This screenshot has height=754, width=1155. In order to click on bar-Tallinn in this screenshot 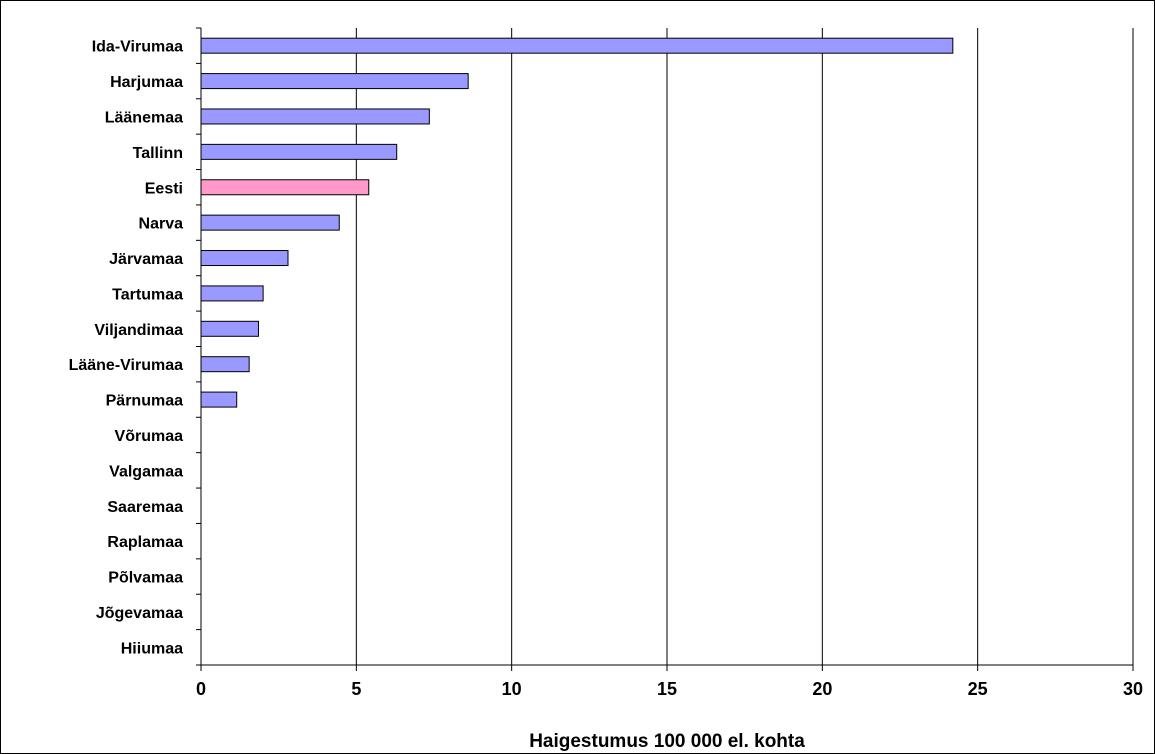, I will do `click(299, 151)`.